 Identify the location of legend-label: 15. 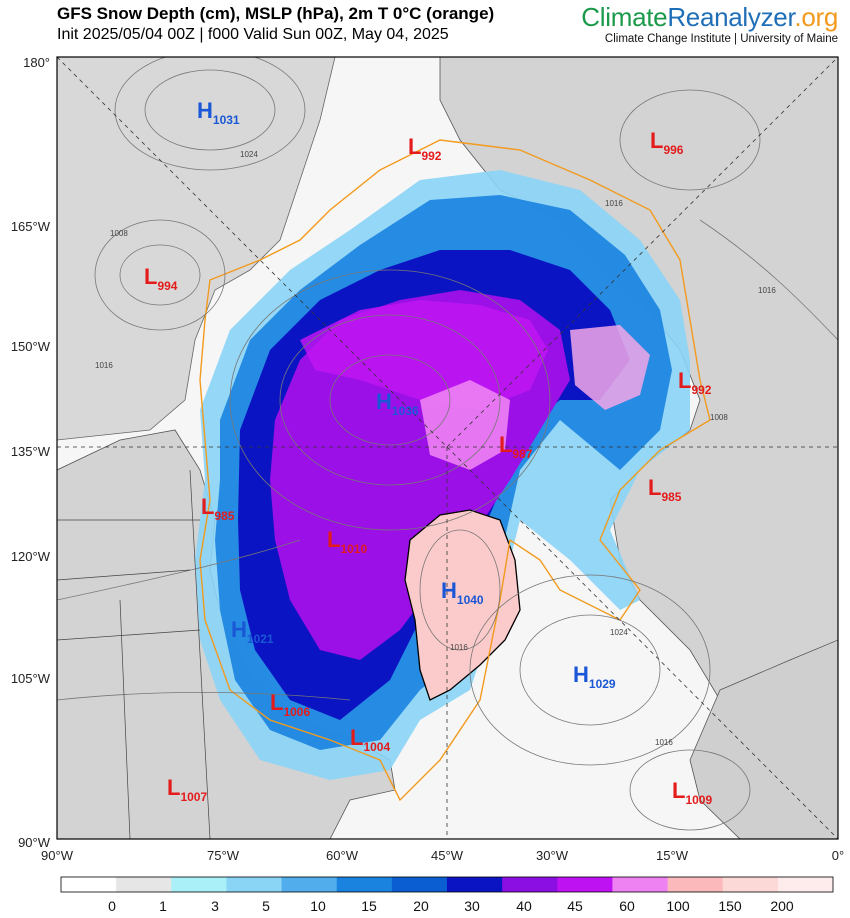
(369, 906).